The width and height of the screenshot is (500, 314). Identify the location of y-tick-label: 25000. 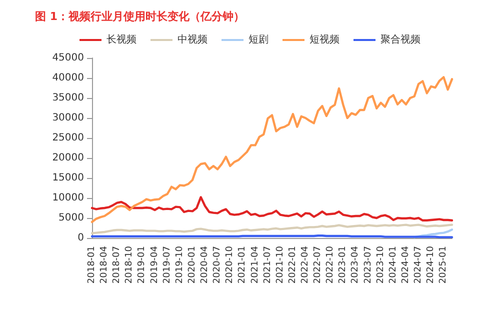
(68, 138).